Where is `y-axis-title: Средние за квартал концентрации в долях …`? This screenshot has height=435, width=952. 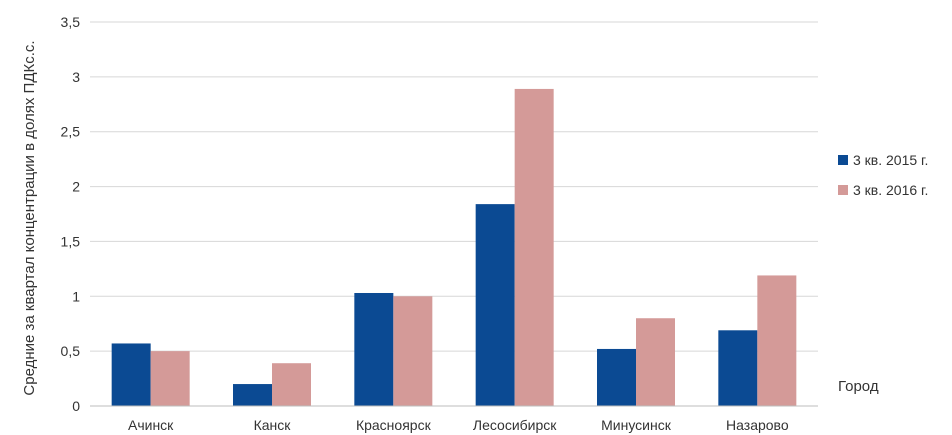
y-axis-title: Средние за квартал концентрации в долях … is located at coordinates (29, 217).